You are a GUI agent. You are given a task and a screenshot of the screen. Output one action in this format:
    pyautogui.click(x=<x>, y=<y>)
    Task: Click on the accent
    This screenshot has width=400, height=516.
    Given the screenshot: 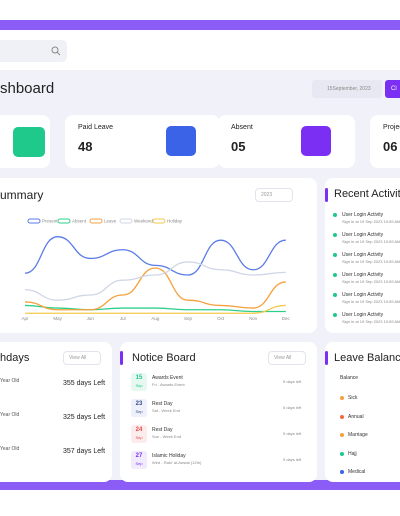 What is the action you would take?
    pyautogui.click(x=326, y=358)
    